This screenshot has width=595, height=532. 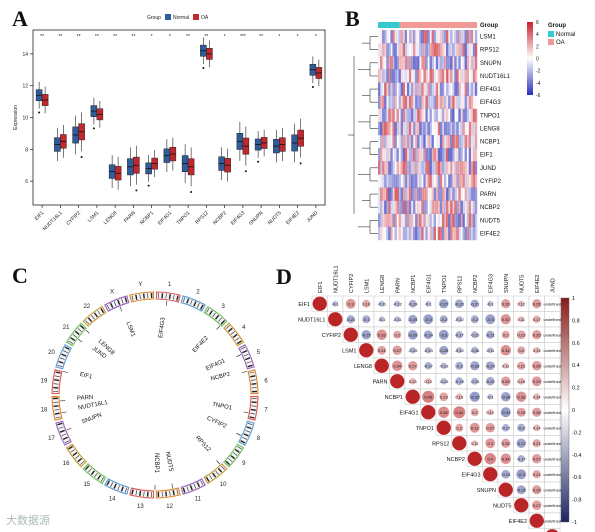 What do you see at coordinates (425, 429) in the screenshot?
I see `corr-row-label: TNPO1` at bounding box center [425, 429].